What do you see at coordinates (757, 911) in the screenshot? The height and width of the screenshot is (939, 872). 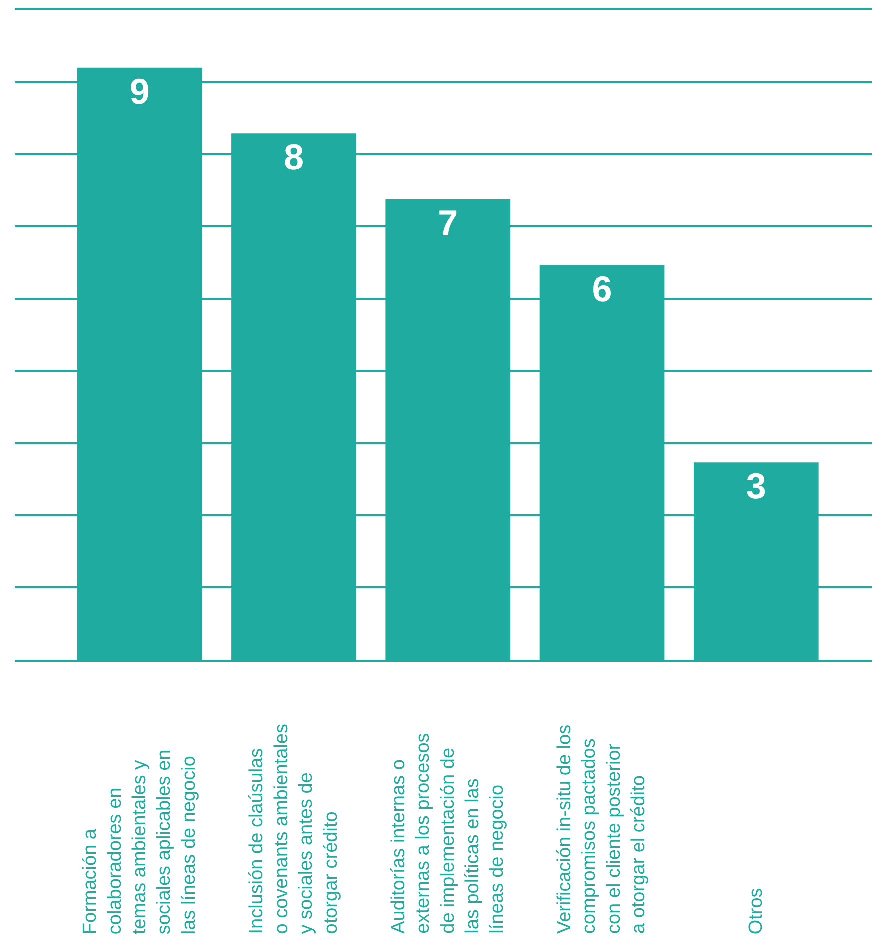 I see `x-tick-label: Otros` at bounding box center [757, 911].